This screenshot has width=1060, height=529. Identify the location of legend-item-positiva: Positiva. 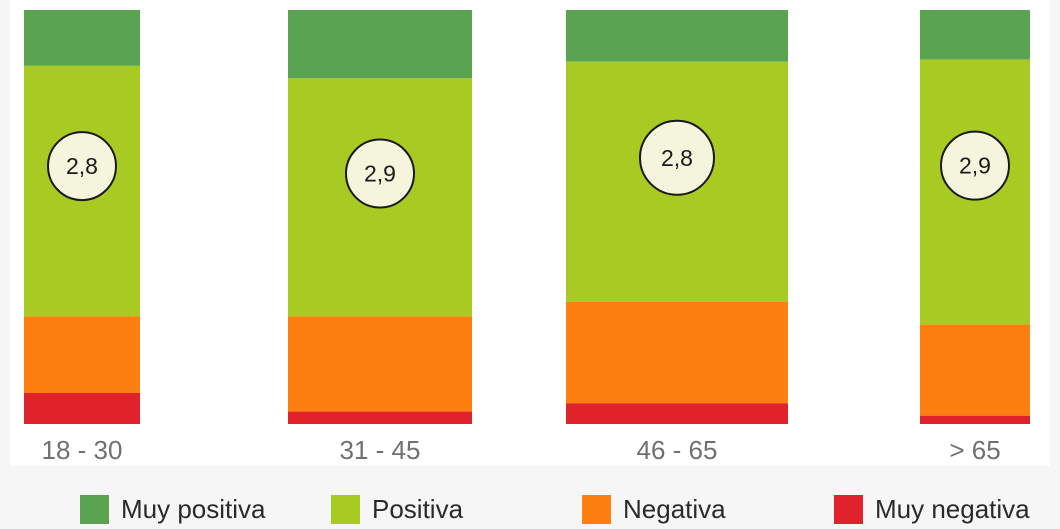
(397, 509).